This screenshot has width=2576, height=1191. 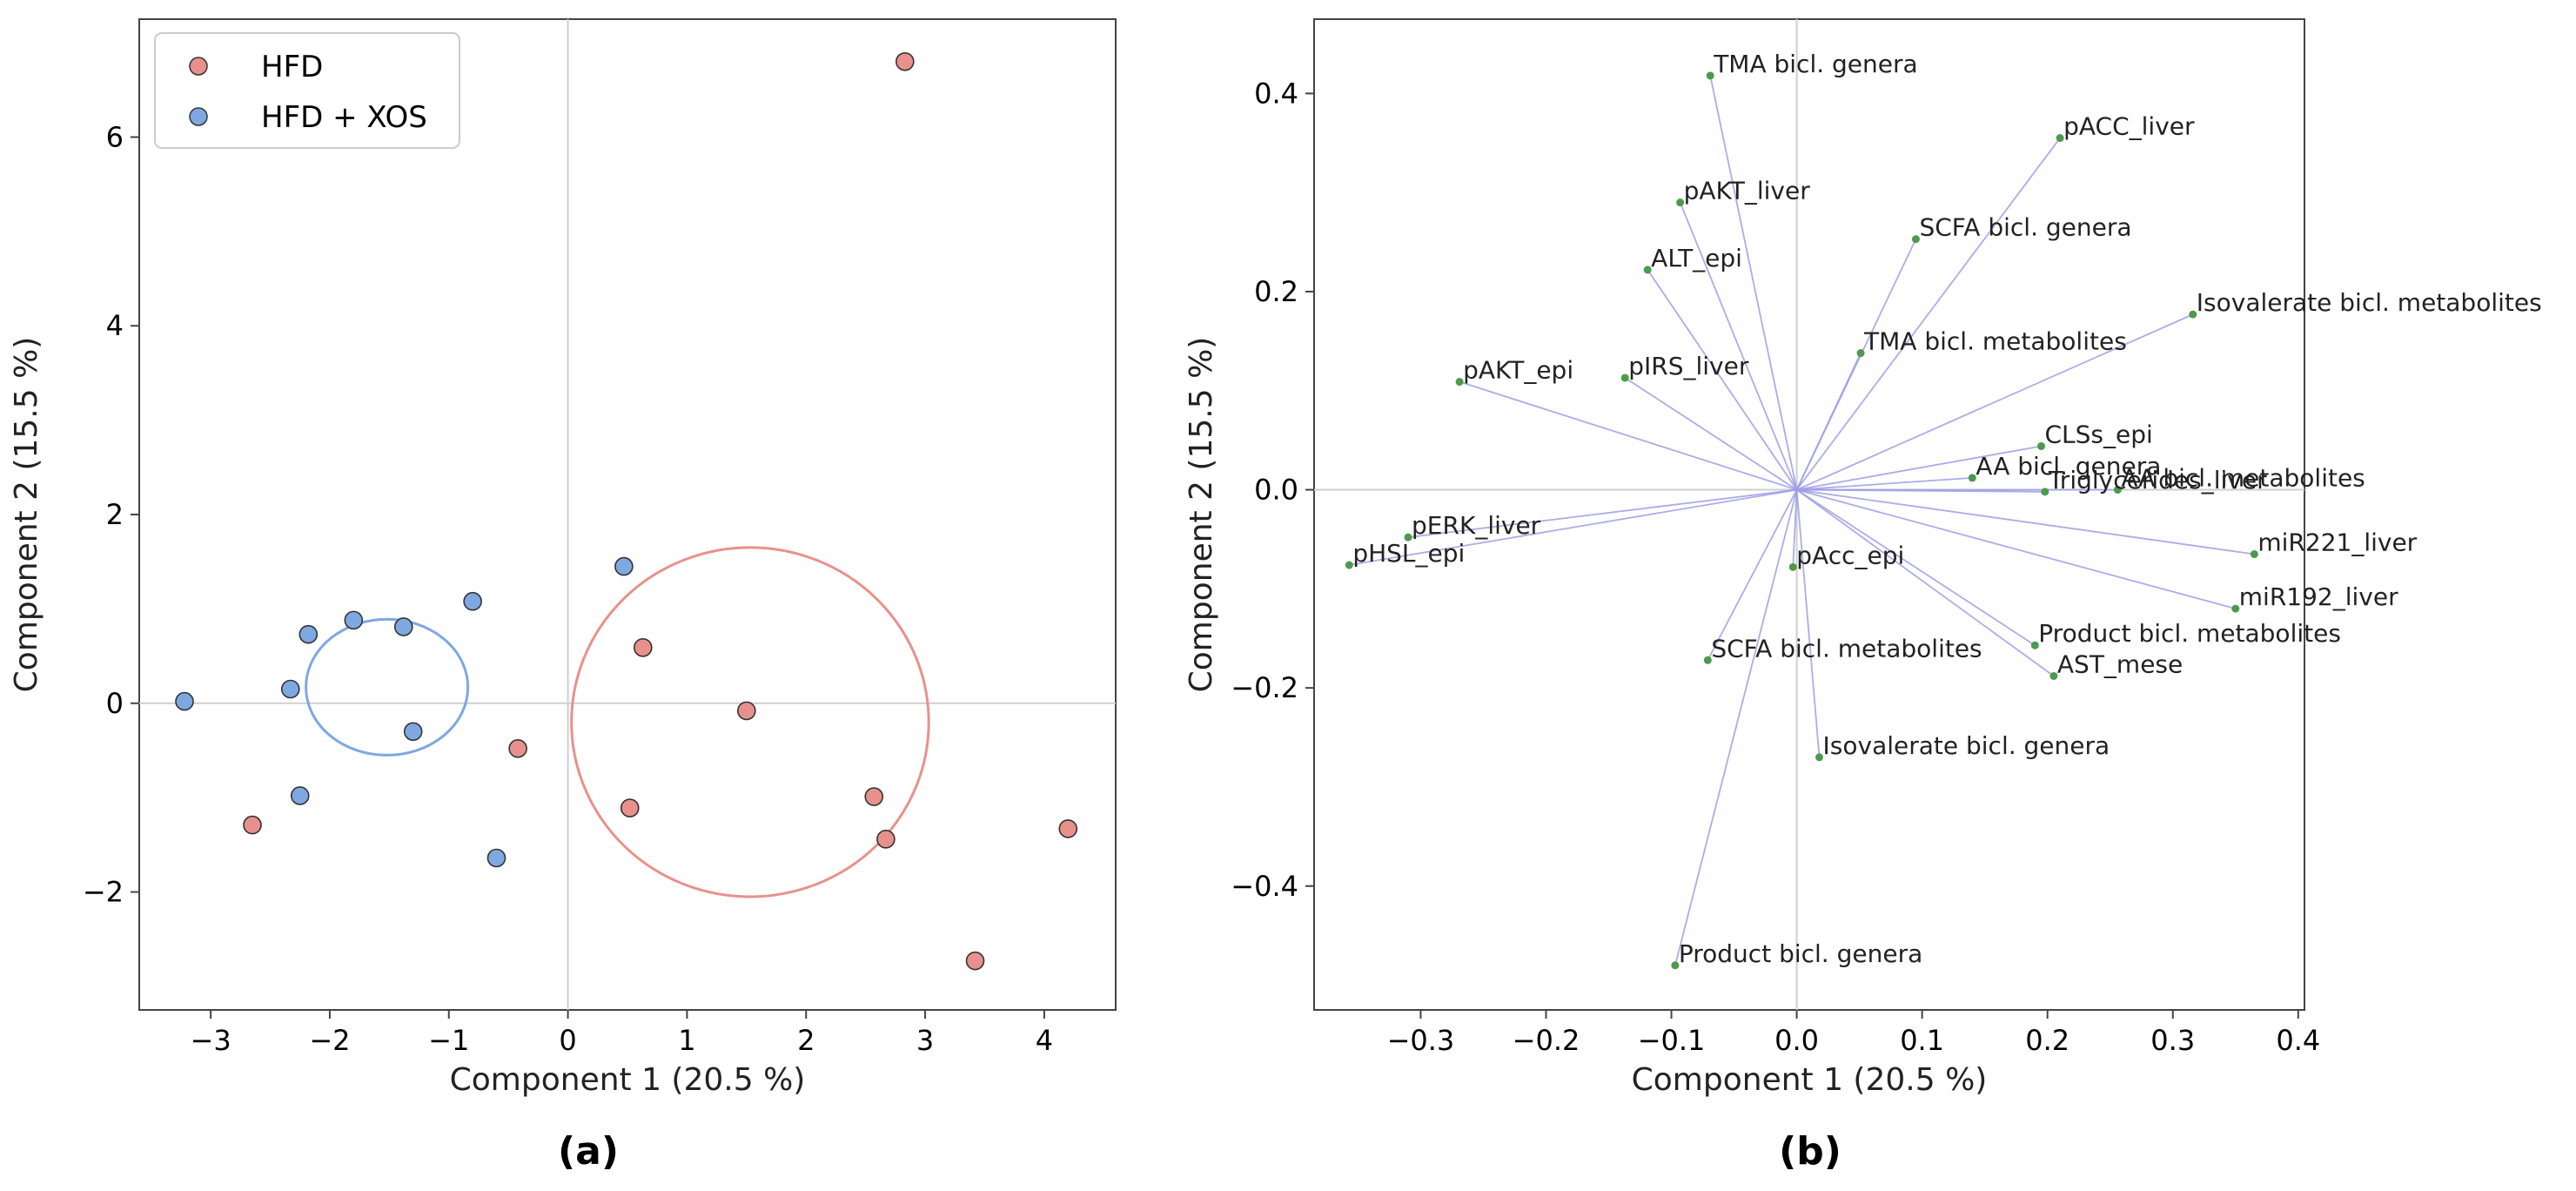 What do you see at coordinates (1459, 382) in the screenshot?
I see `loading-point-pakt-epi` at bounding box center [1459, 382].